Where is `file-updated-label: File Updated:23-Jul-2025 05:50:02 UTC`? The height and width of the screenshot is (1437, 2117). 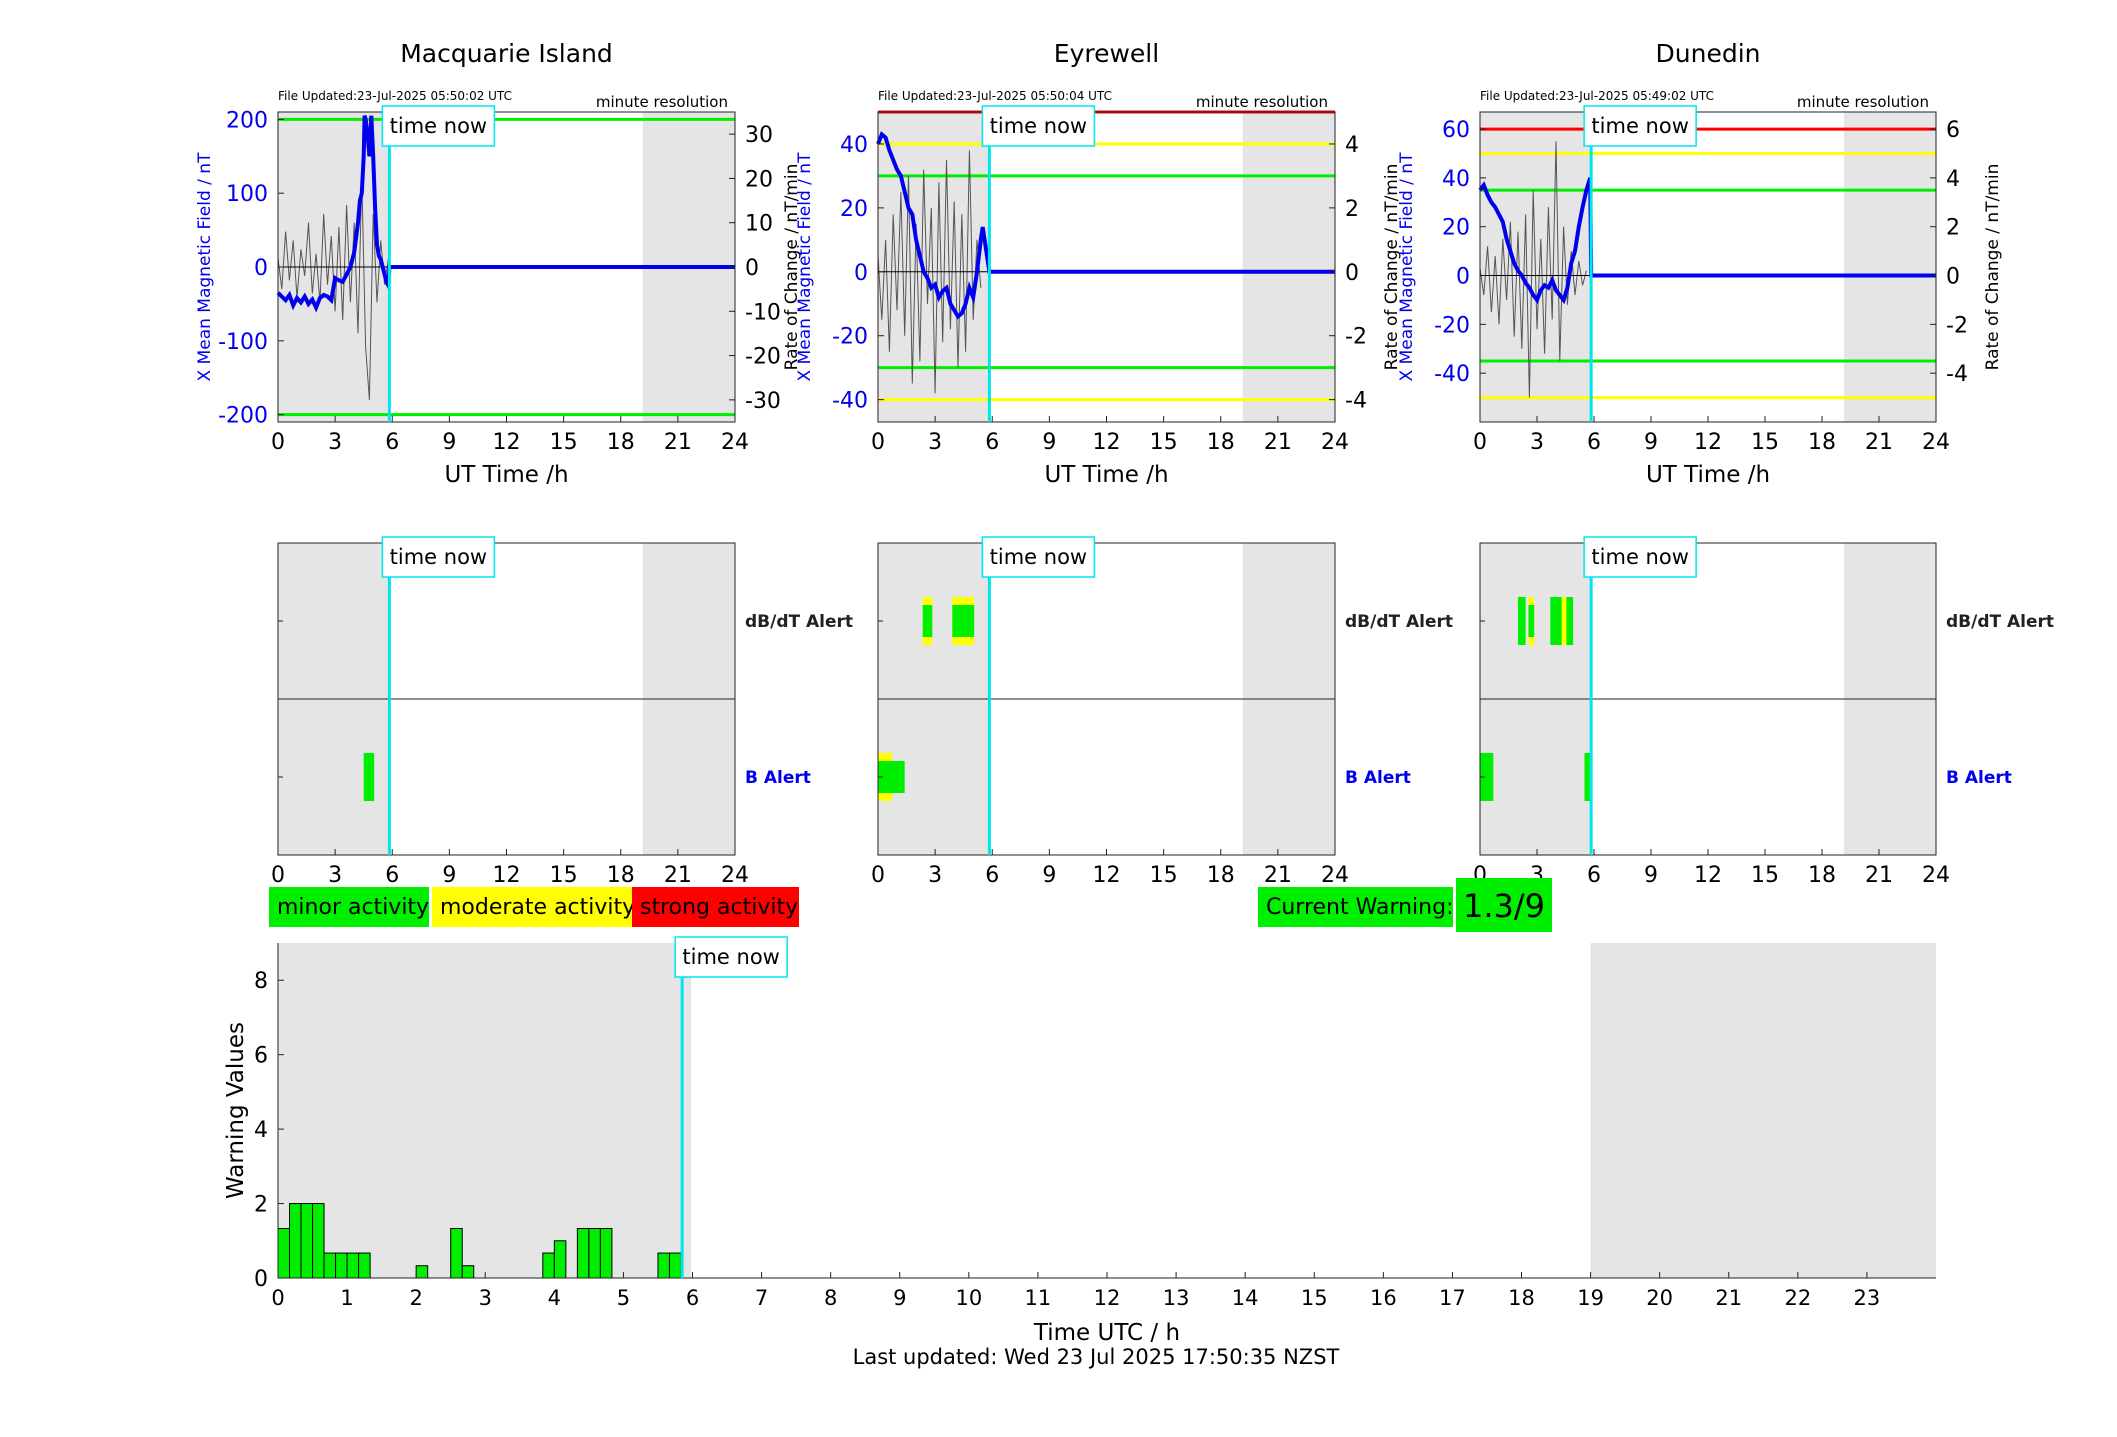 file-updated-label: File Updated:23-Jul-2025 05:50:02 UTC is located at coordinates (395, 96).